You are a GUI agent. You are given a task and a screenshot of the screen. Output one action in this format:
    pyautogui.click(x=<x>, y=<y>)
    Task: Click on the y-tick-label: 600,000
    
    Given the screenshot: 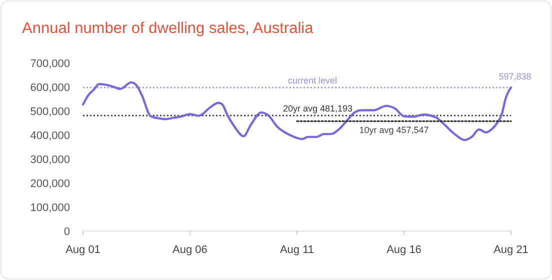 What is the action you would take?
    pyautogui.click(x=50, y=88)
    